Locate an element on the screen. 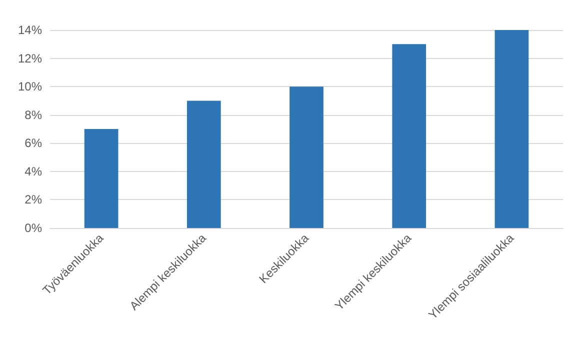 The image size is (585, 354). y-tick-label: 2% is located at coordinates (33, 199).